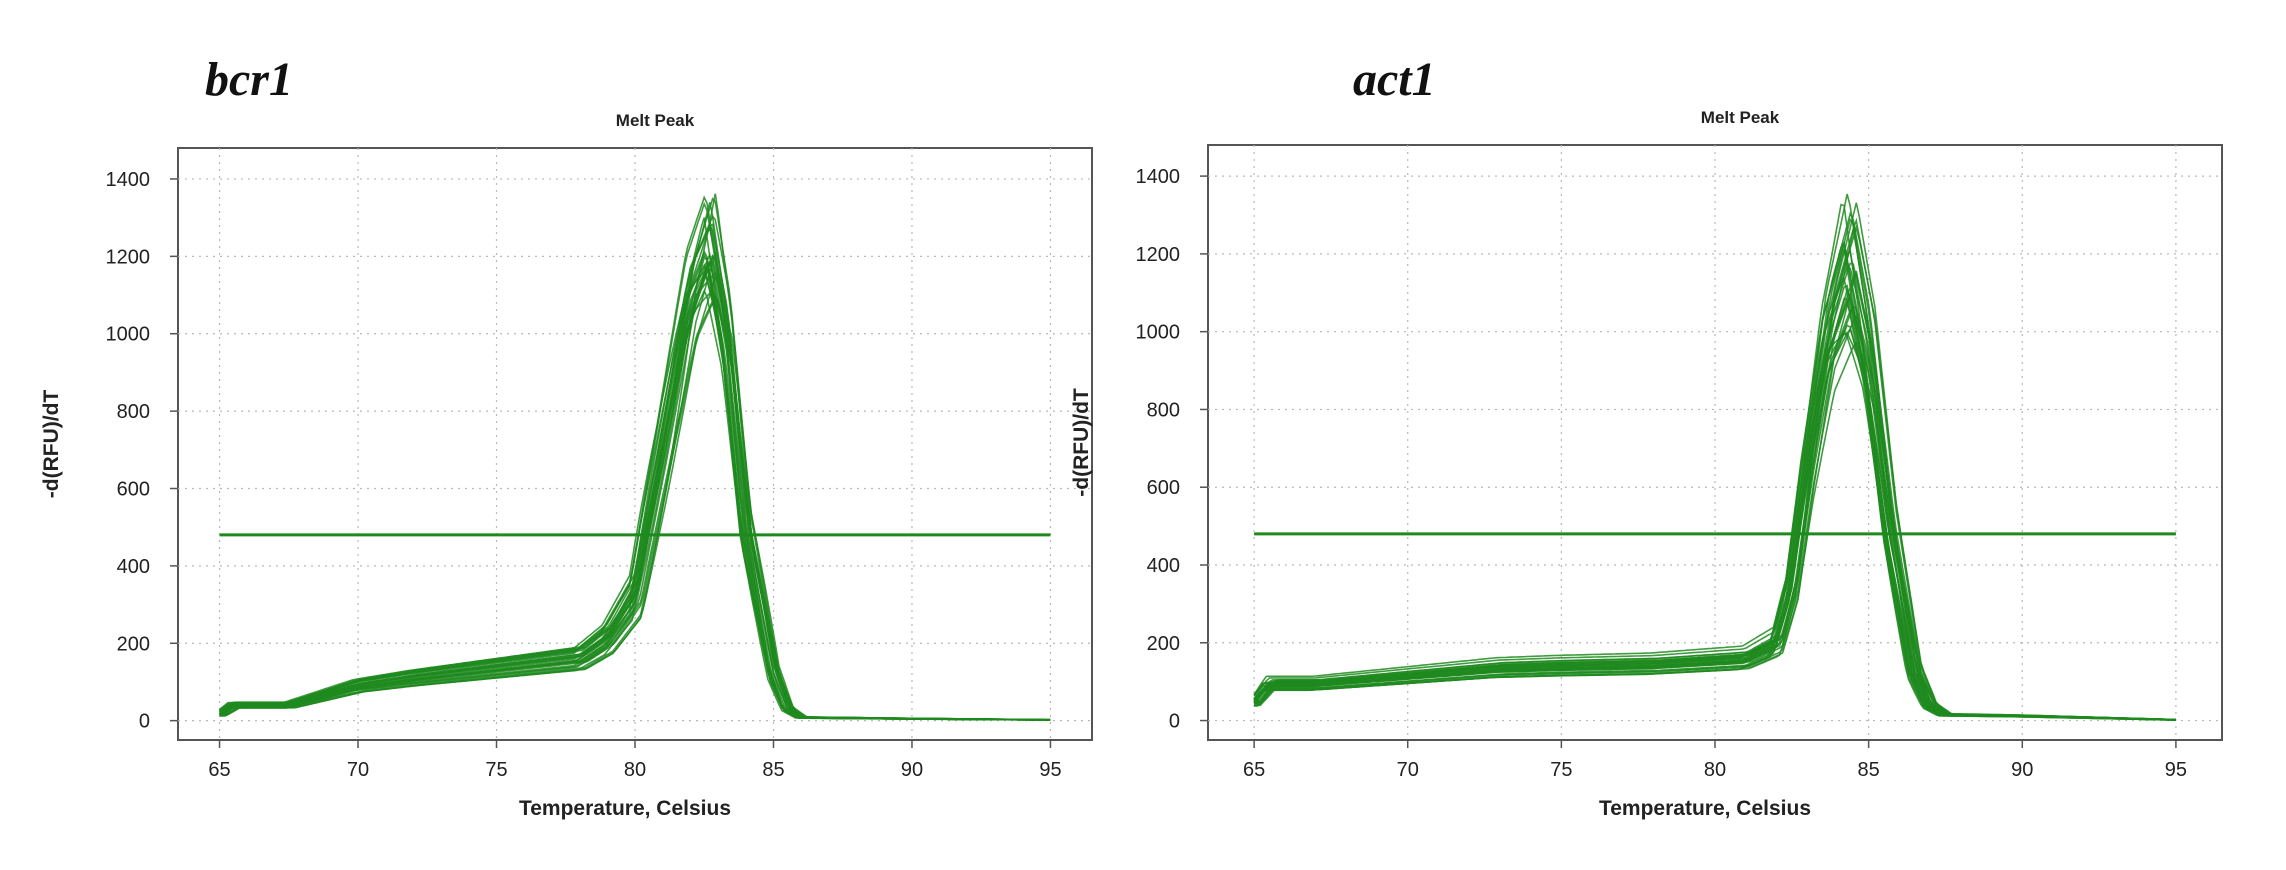 This screenshot has height=870, width=2286. What do you see at coordinates (249, 79) in the screenshot?
I see `gene-label: bcr1` at bounding box center [249, 79].